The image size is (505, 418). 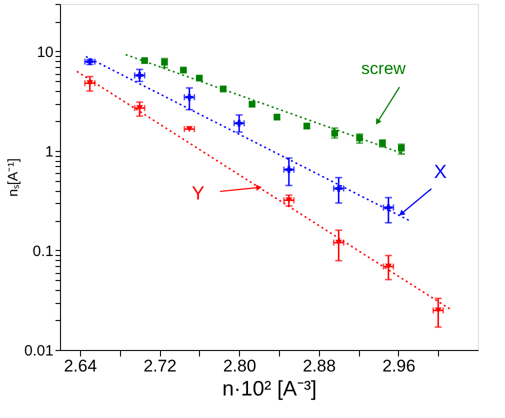 I want to click on y-tick-label: 0.1, so click(x=43, y=251).